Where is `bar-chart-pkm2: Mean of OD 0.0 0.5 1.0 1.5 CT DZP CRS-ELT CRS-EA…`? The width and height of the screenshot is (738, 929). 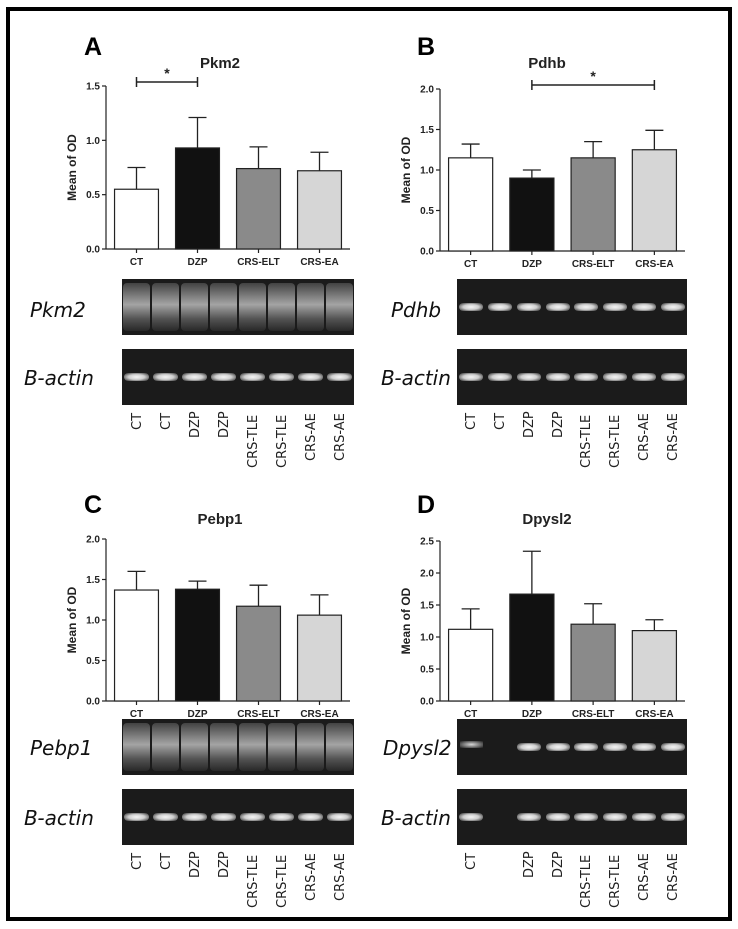 bar-chart-pkm2: Mean of OD 0.0 0.5 1.0 1.5 CT DZP CRS-ELT CRS-EA… is located at coordinates (207, 166).